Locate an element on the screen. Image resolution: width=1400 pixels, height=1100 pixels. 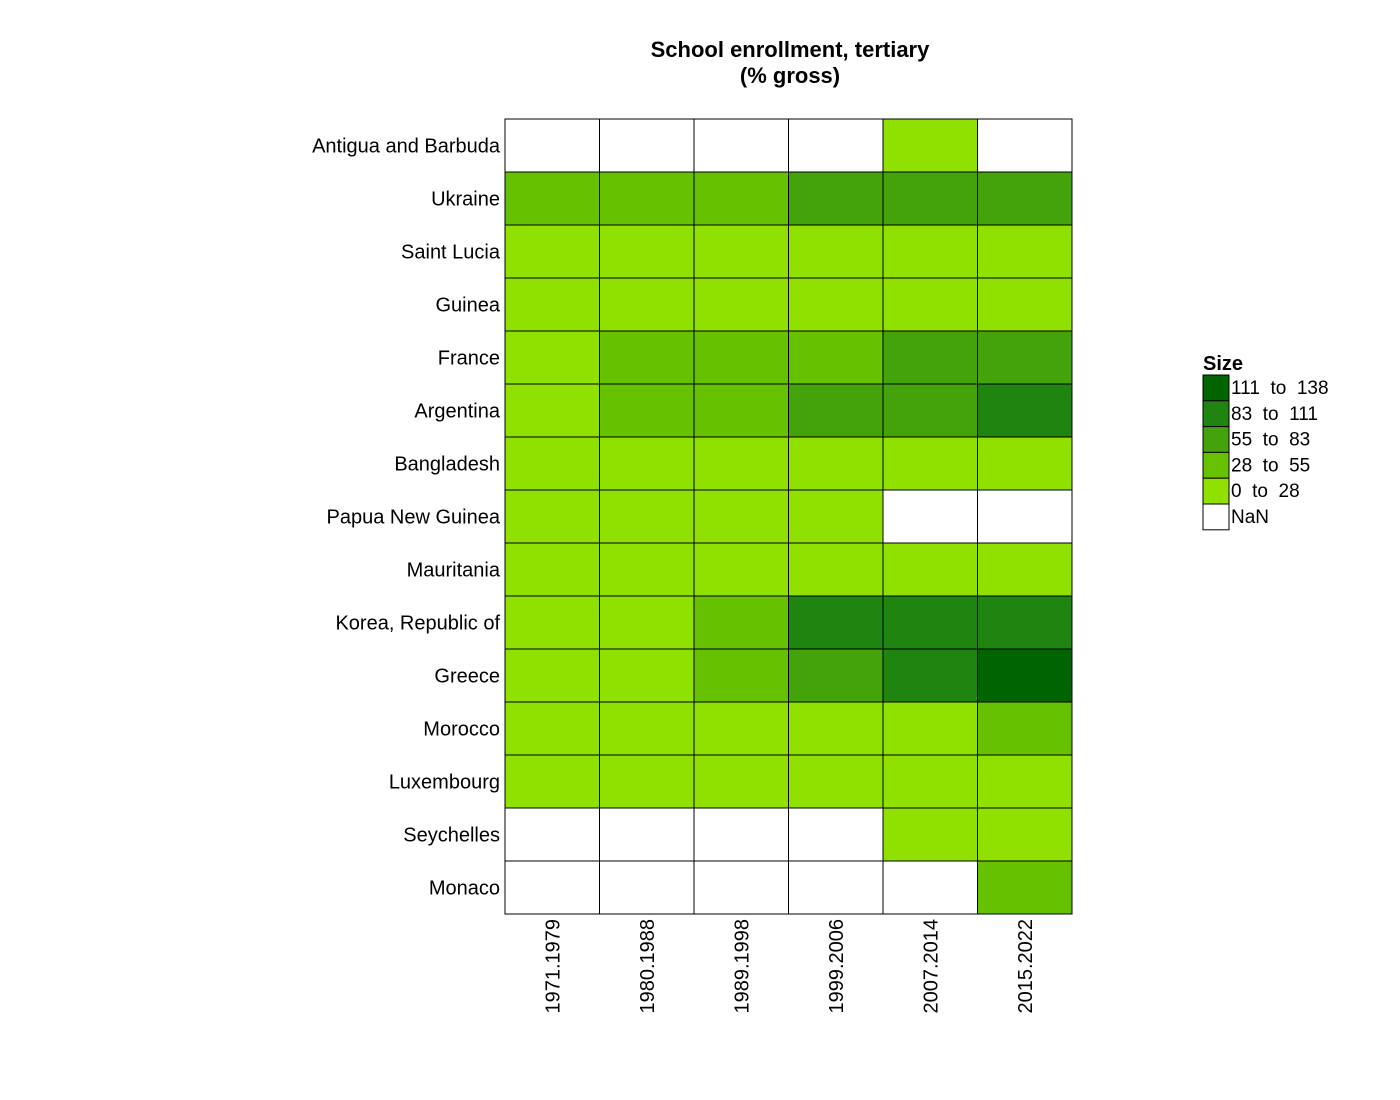
row-label: Antigua and Barbuda is located at coordinates (406, 147).